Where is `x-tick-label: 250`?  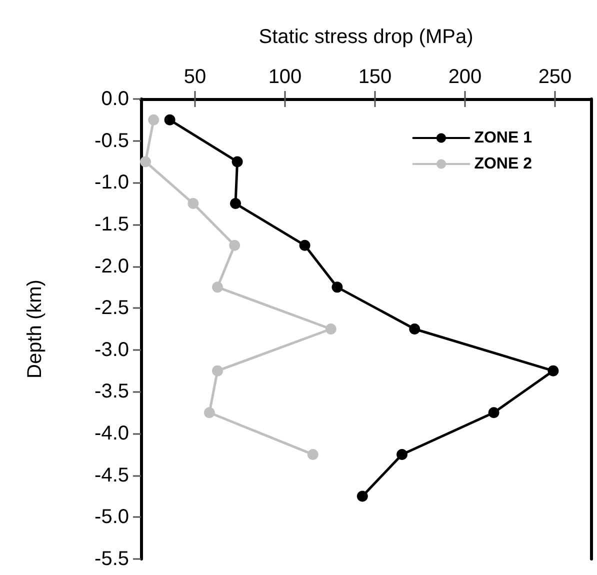 x-tick-label: 250 is located at coordinates (555, 77).